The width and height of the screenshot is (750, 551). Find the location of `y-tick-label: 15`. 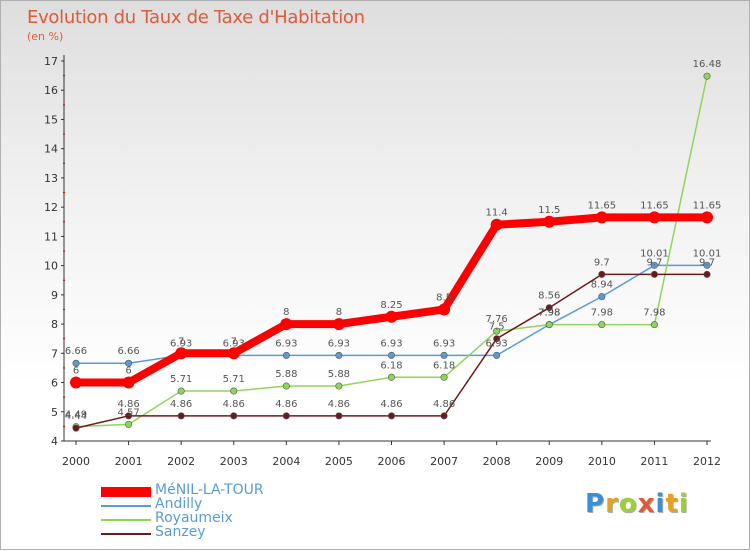

y-tick-label: 15 is located at coordinates (51, 119).